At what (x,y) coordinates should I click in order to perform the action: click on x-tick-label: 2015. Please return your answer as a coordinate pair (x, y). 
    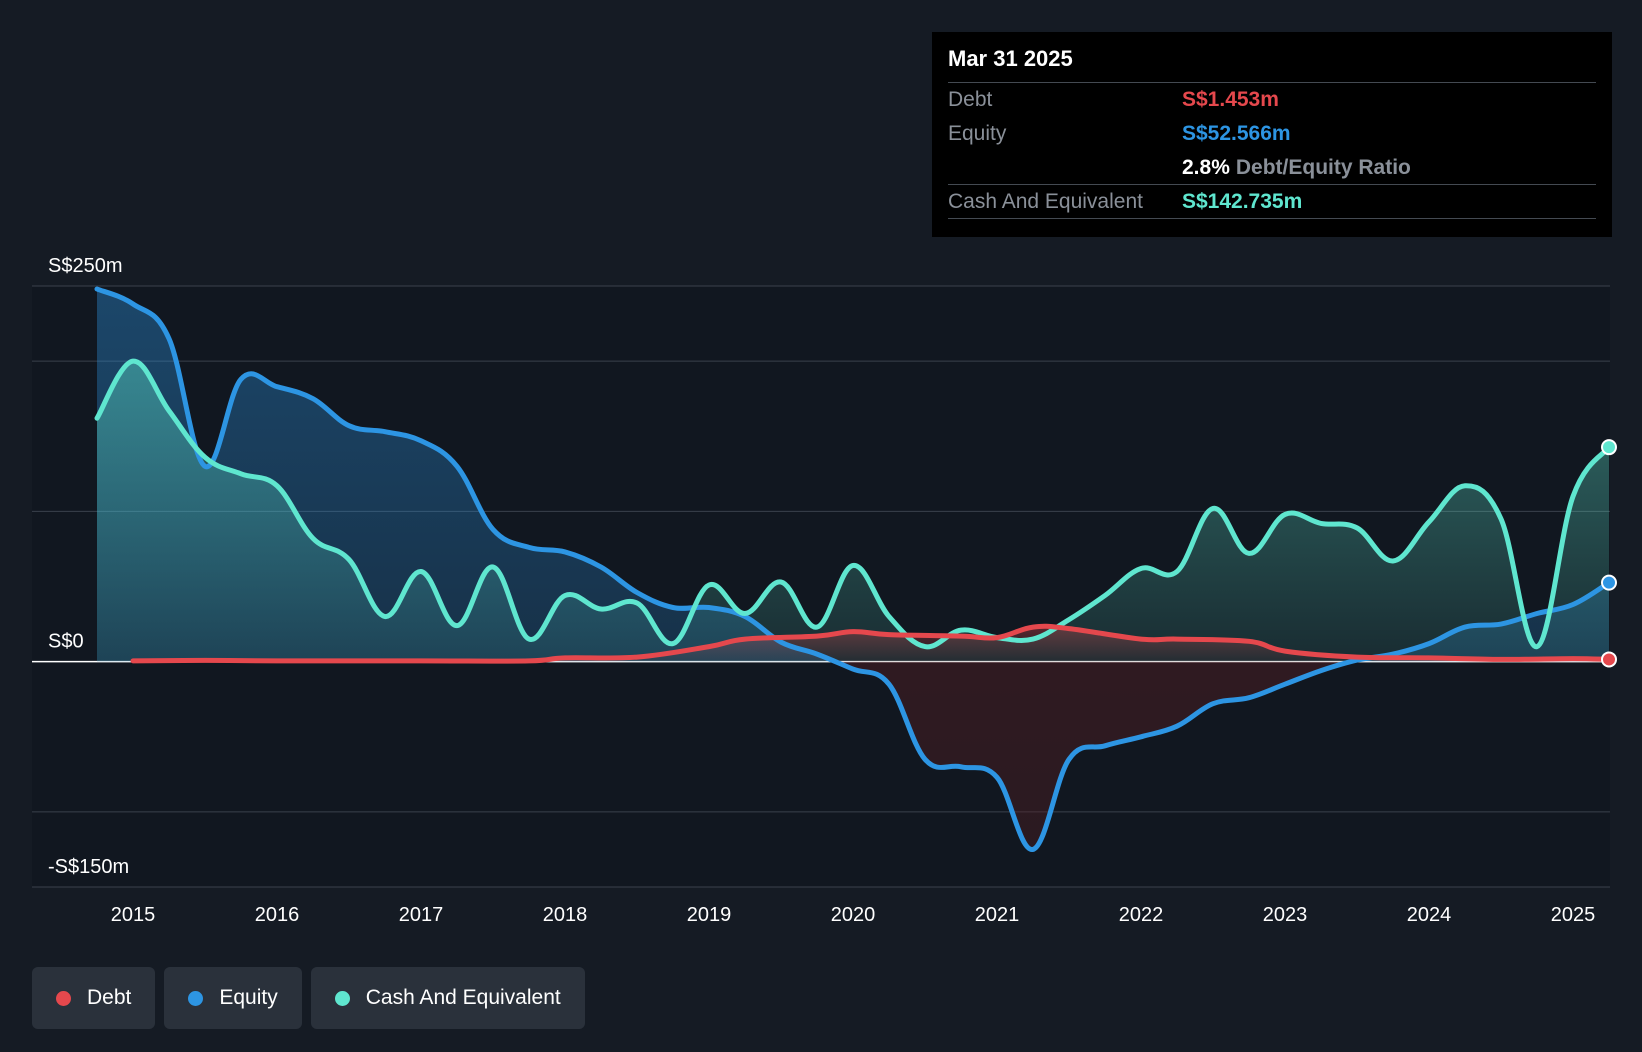
    Looking at the image, I should click on (133, 915).